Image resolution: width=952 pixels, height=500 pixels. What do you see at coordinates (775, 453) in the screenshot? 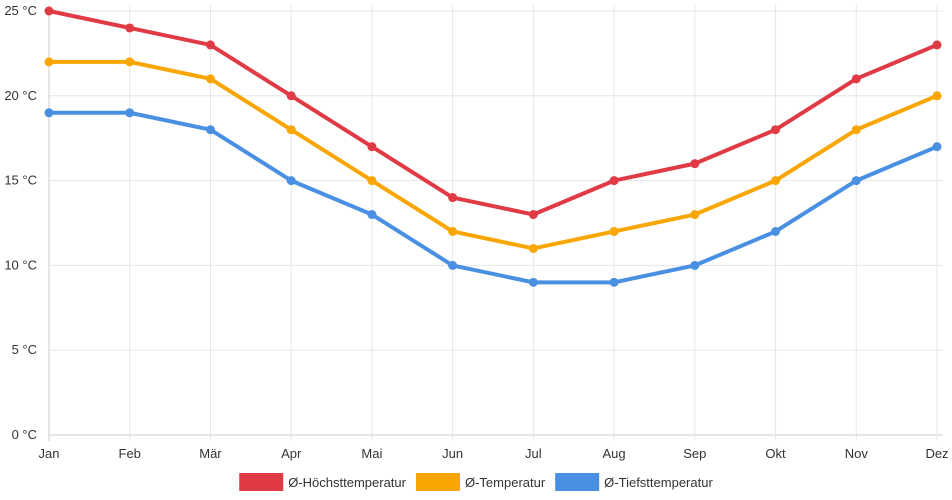
I see `x-tick-label: Okt` at bounding box center [775, 453].